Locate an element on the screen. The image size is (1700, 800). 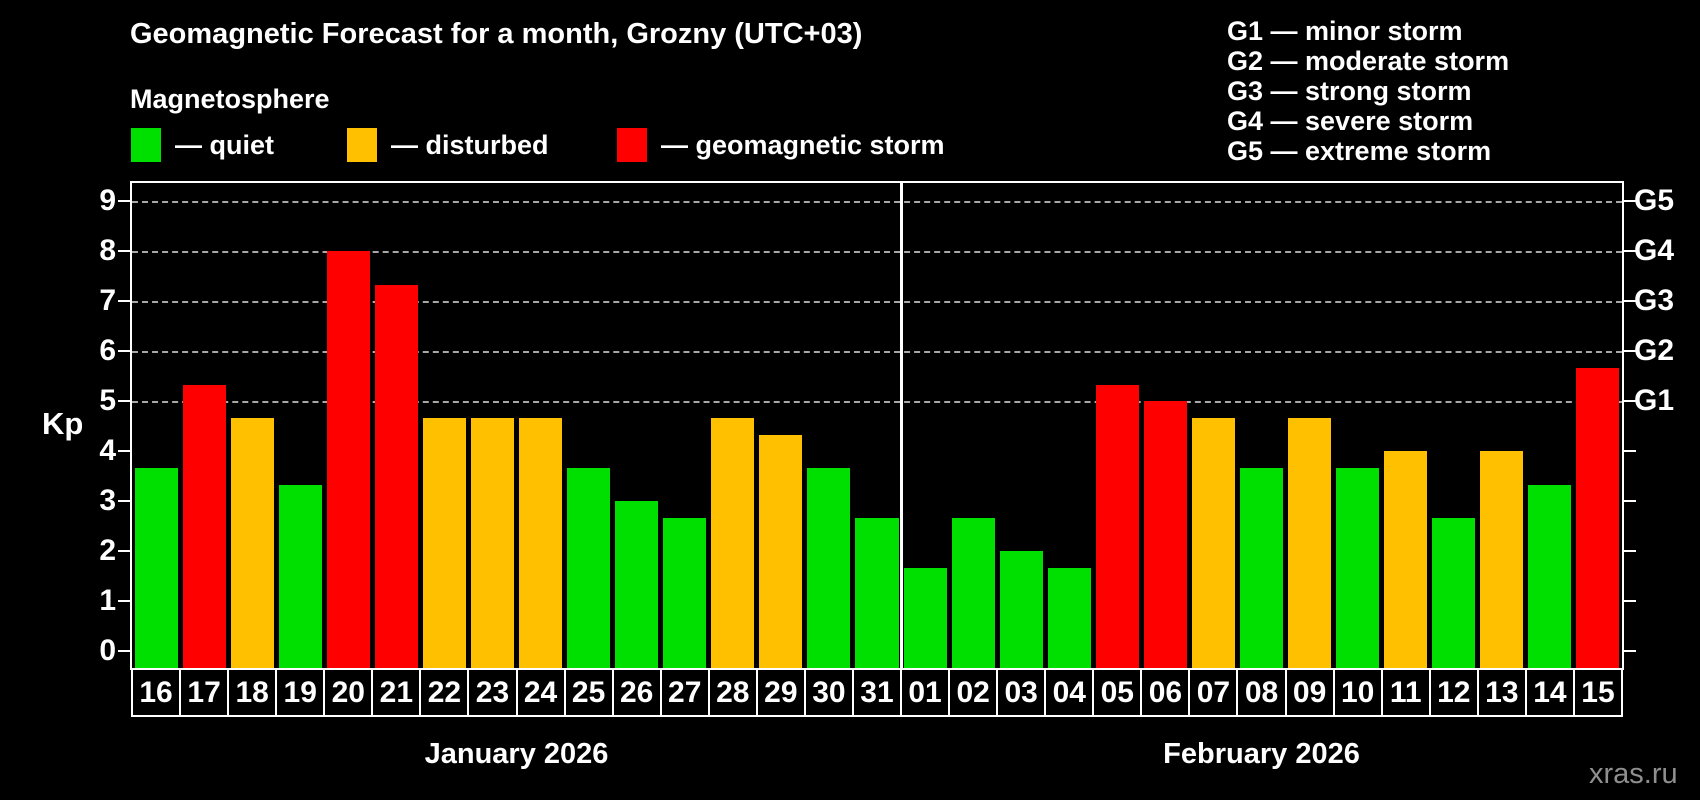
y-tick-label-3: 3 is located at coordinates (107, 500).